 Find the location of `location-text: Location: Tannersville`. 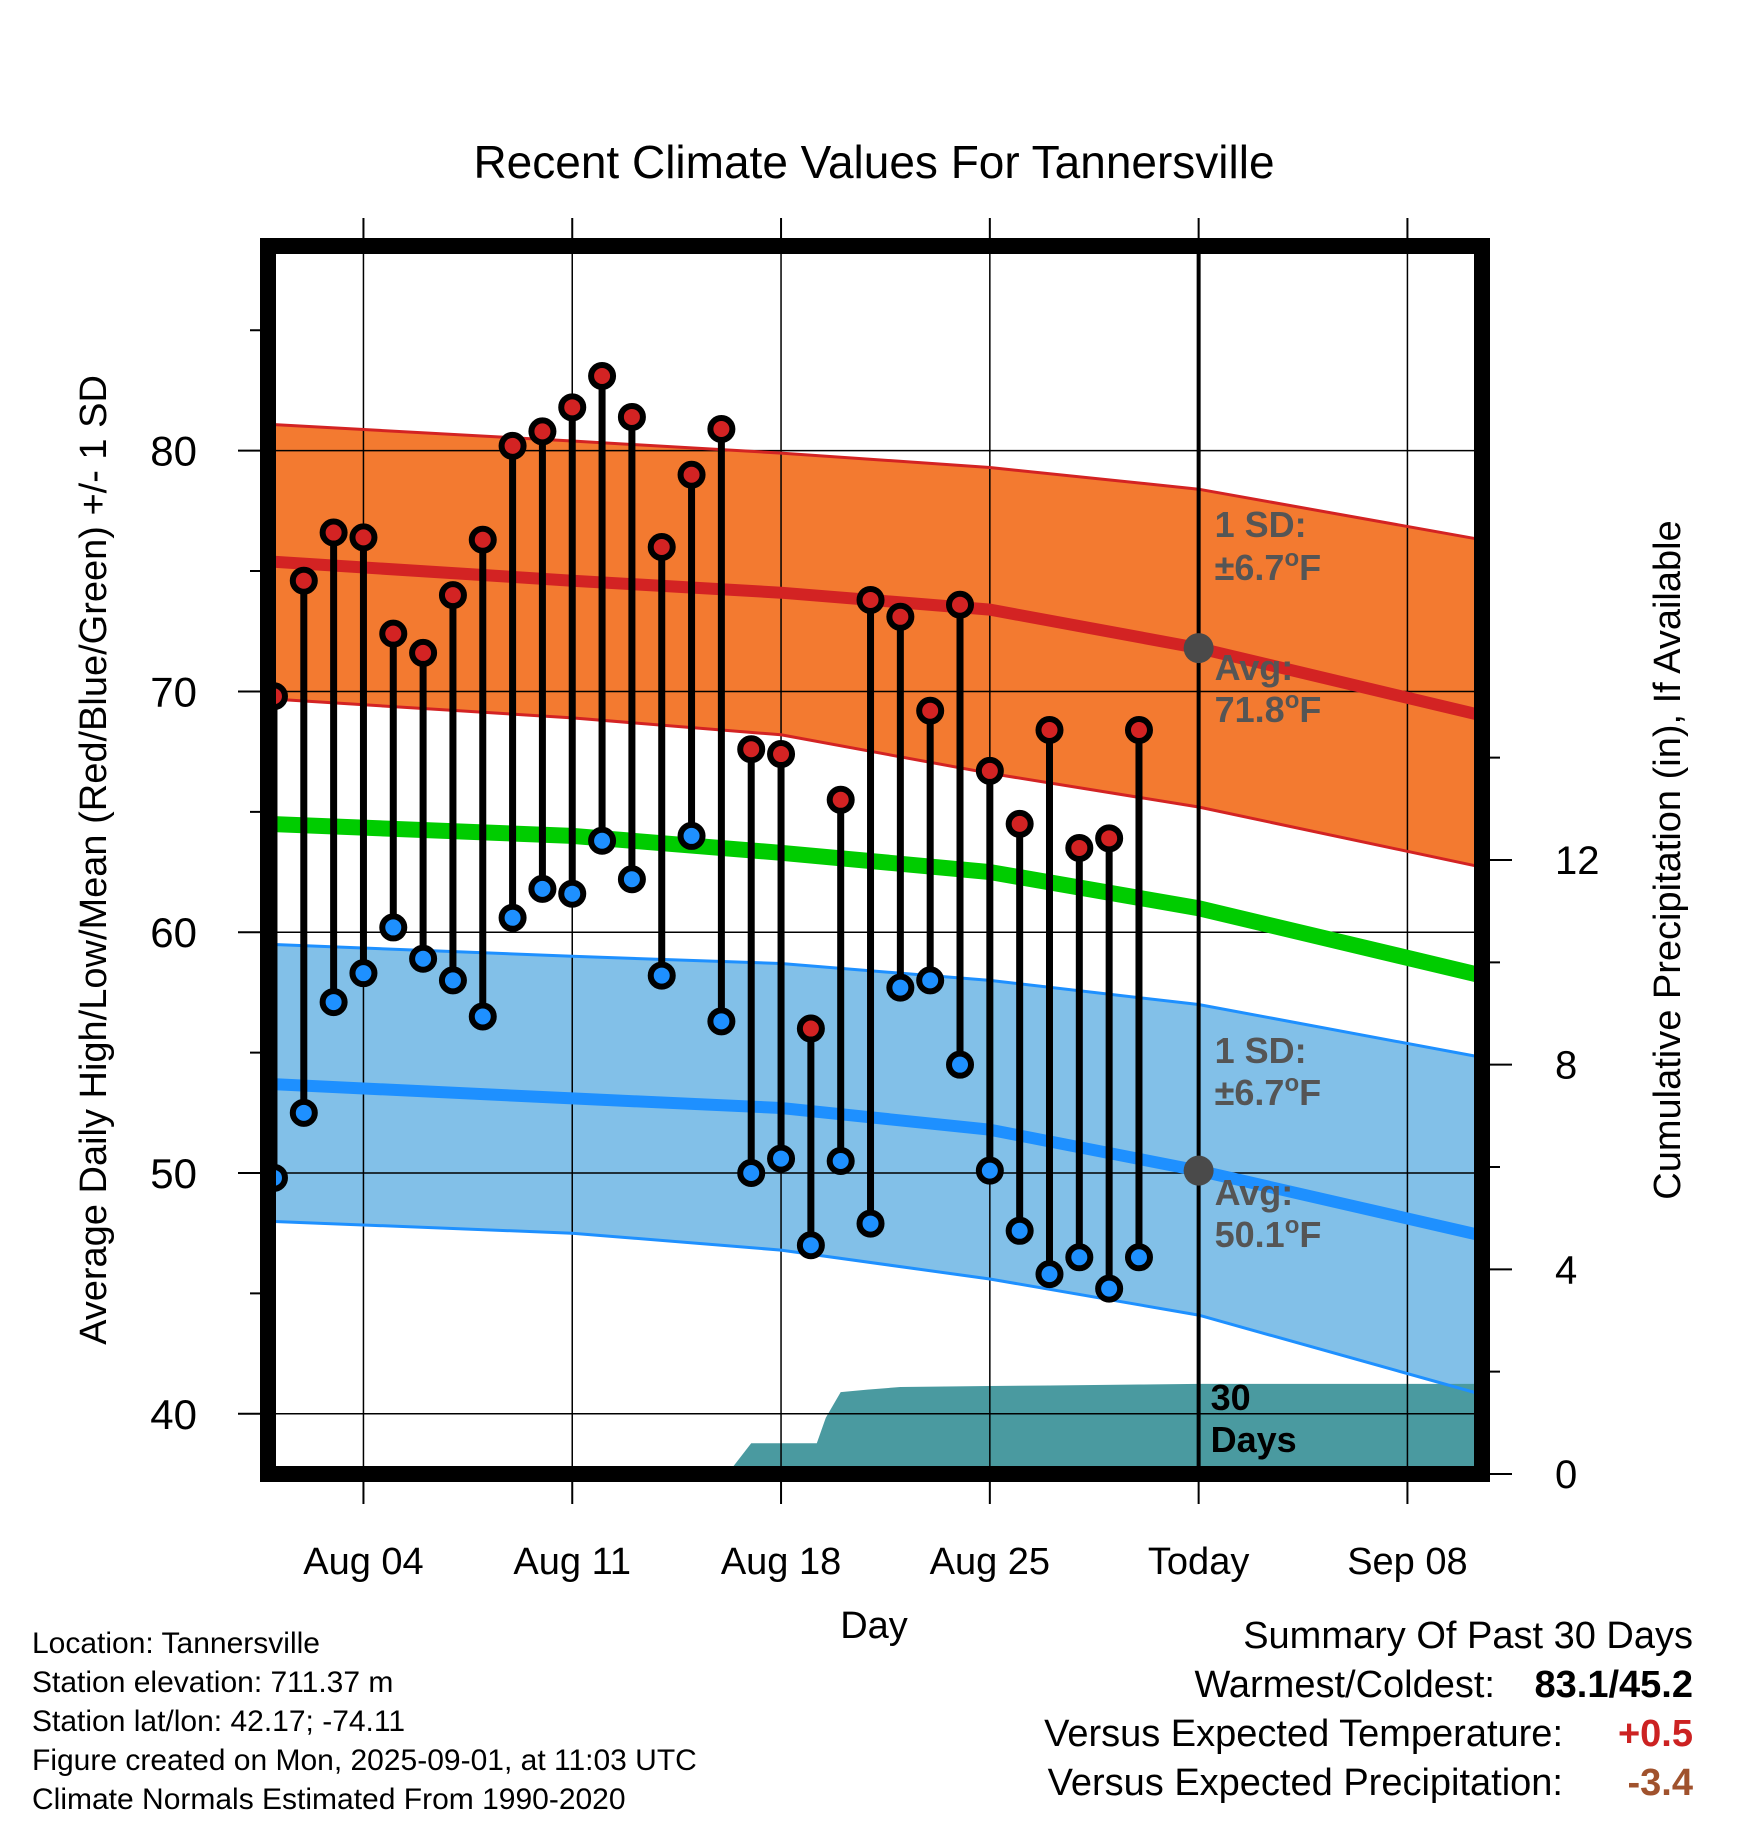

location-text: Location: Tannersville is located at coordinates (176, 1643).